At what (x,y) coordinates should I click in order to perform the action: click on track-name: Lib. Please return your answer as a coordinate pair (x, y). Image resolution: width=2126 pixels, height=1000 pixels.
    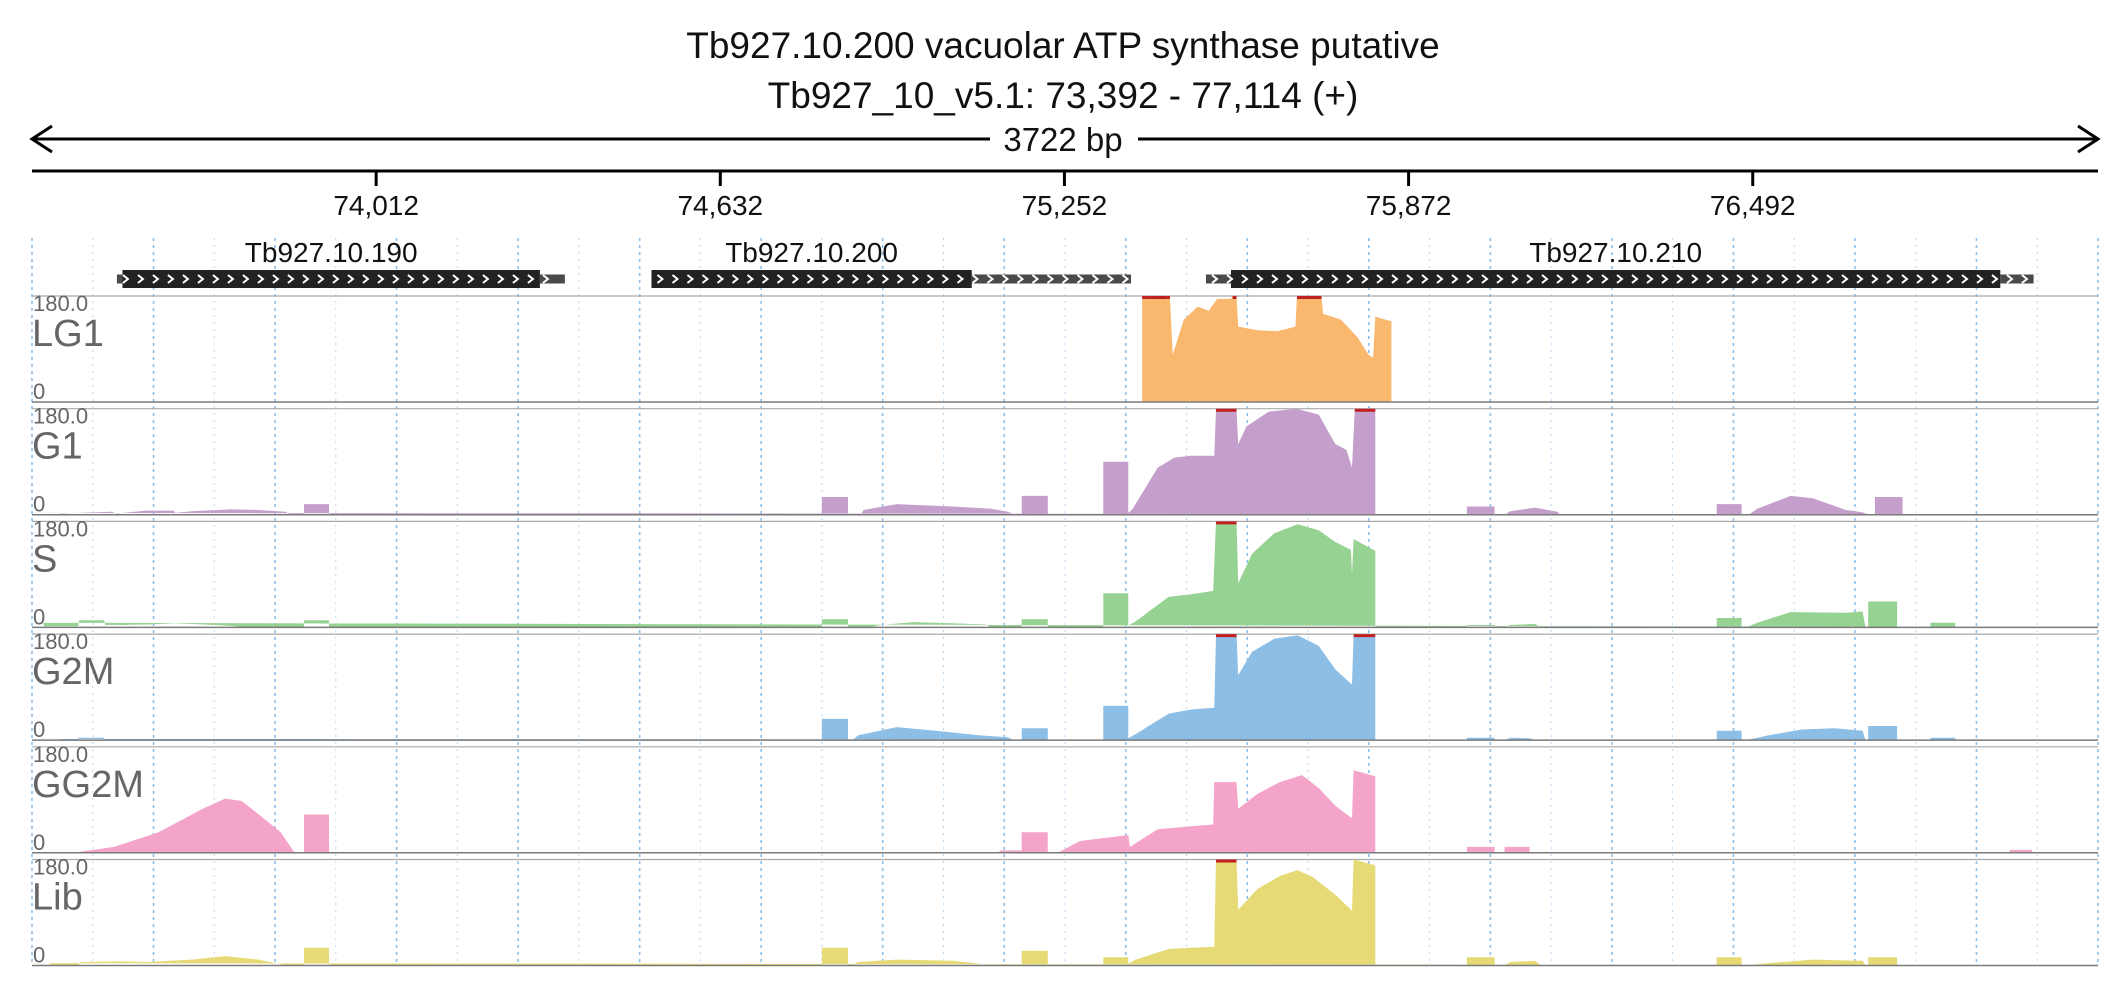
    Looking at the image, I should click on (57, 898).